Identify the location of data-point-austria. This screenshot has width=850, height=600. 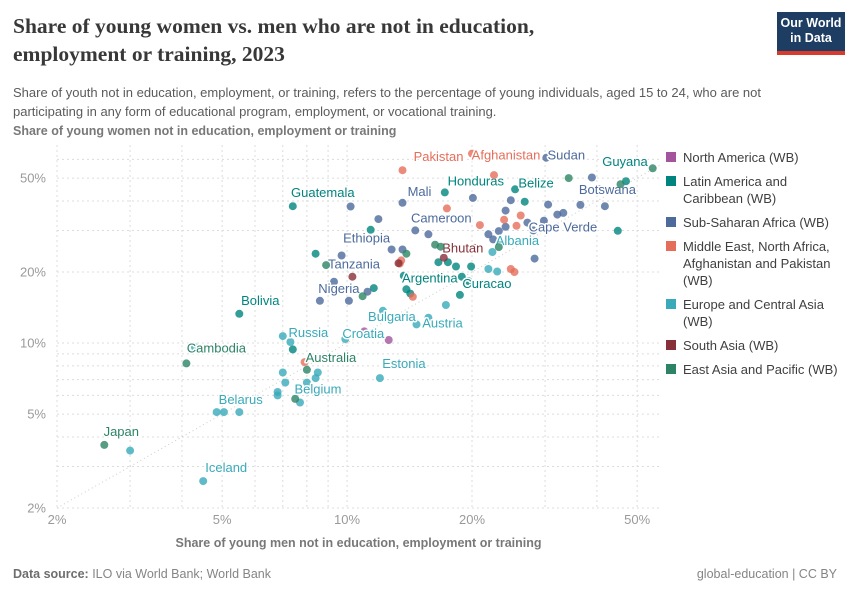
(416, 324).